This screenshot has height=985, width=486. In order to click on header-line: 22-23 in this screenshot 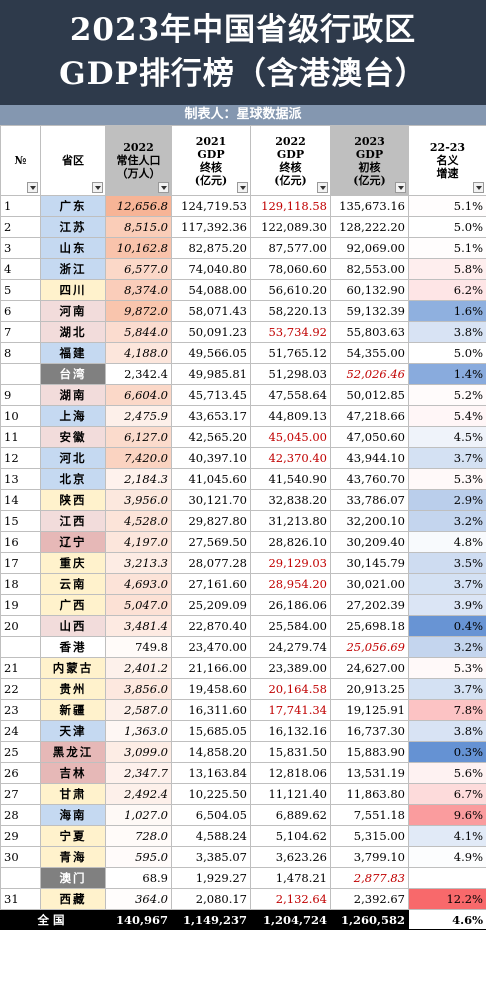, I will do `click(447, 147)`.